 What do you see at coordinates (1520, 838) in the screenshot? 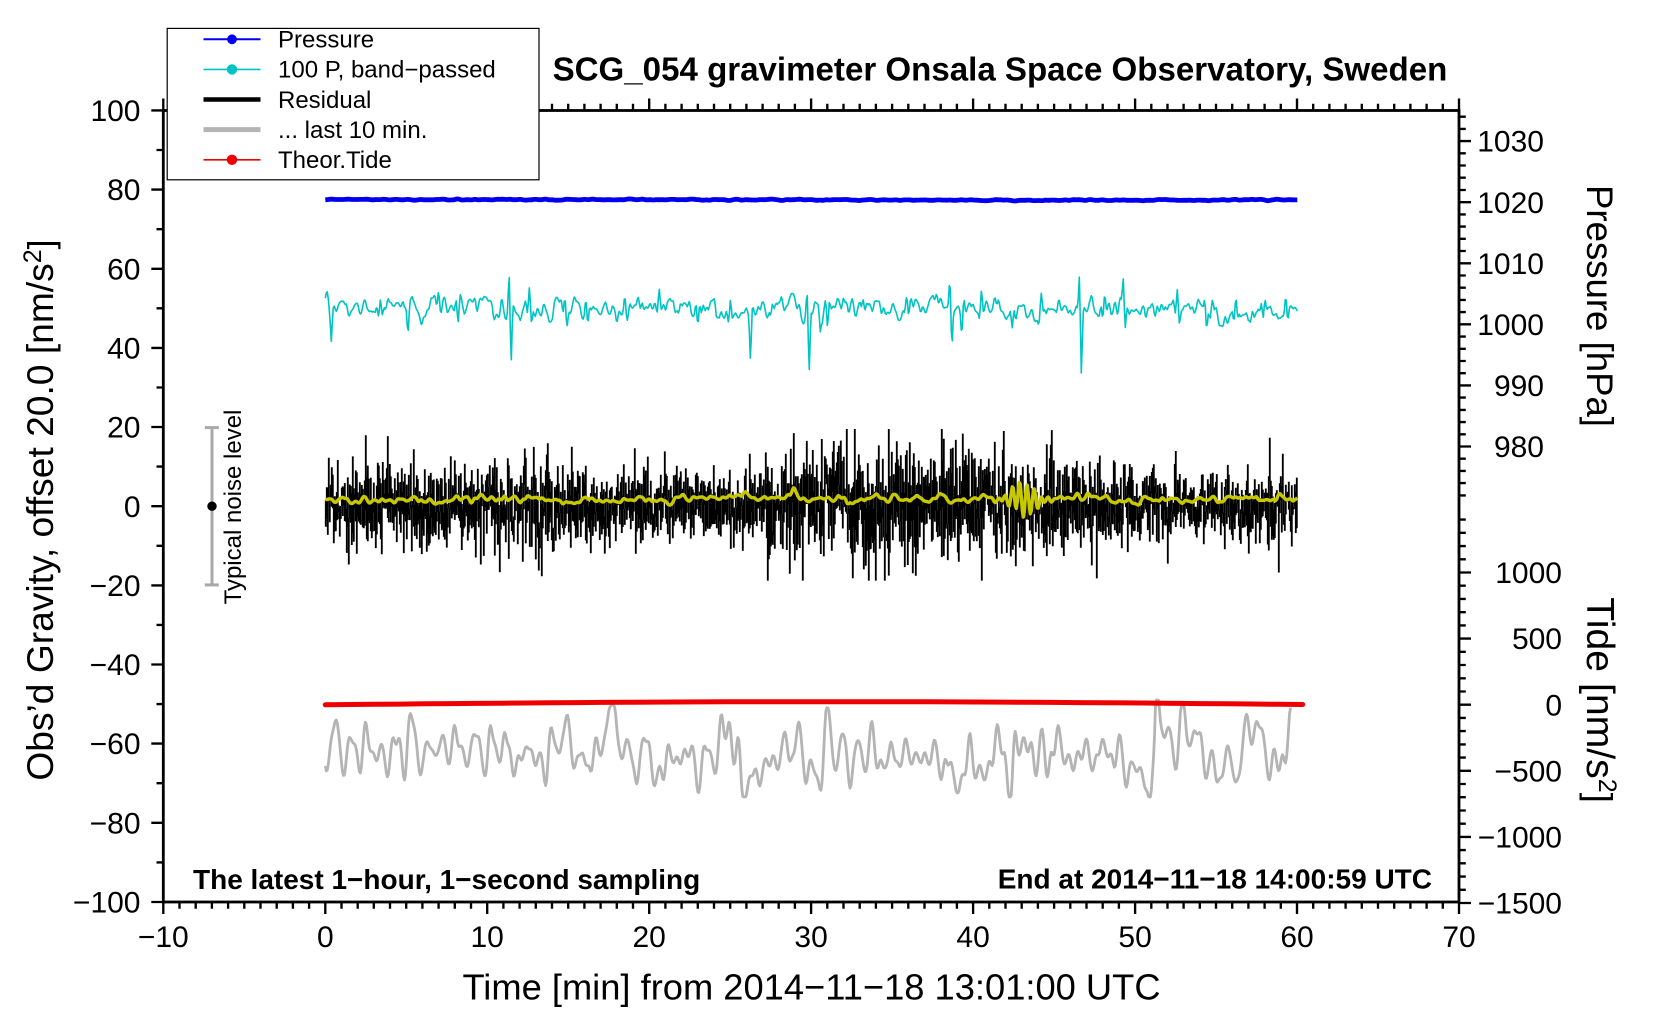
I see `svg-text: −1000` at bounding box center [1520, 838].